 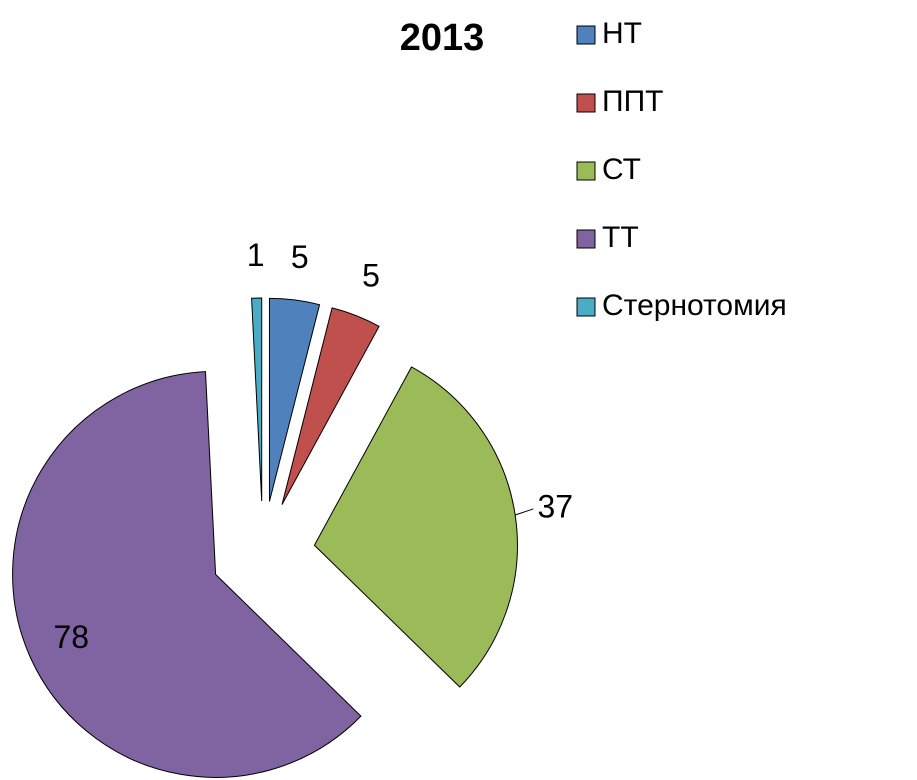 What do you see at coordinates (632, 101) in the screenshot?
I see `legend-label: ППТ` at bounding box center [632, 101].